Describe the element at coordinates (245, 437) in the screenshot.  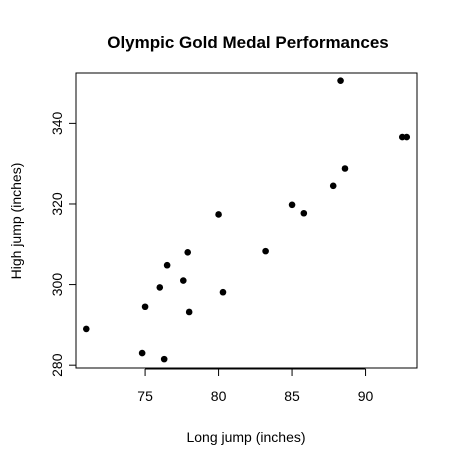
I see `x-axis-label: Long jump (inches)` at that location.